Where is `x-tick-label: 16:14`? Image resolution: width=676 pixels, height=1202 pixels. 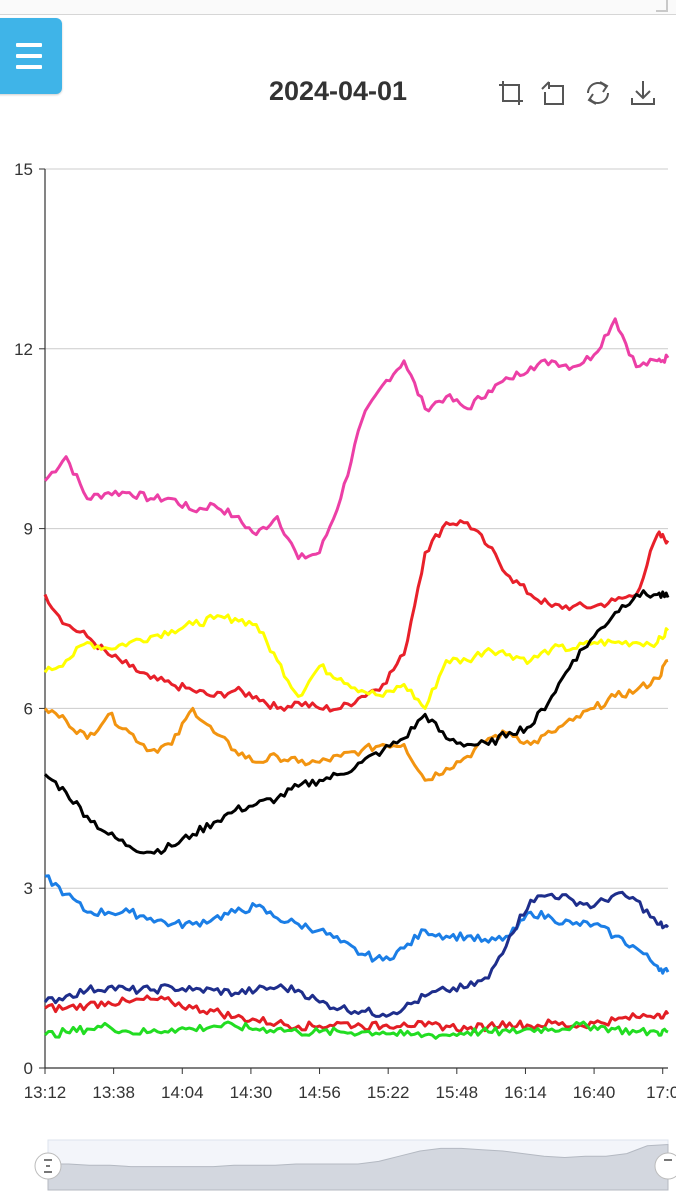
x-tick-label: 16:14 is located at coordinates (525, 1092).